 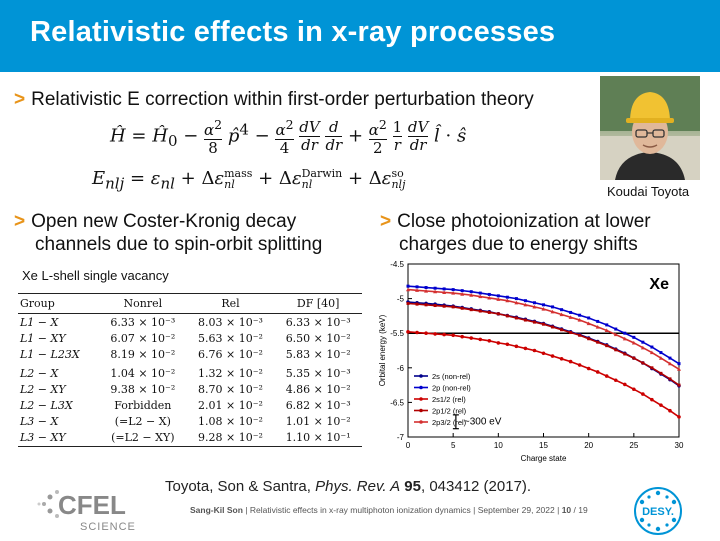 What do you see at coordinates (544, 458) in the screenshot?
I see `x-axis-label: Charge state` at bounding box center [544, 458].